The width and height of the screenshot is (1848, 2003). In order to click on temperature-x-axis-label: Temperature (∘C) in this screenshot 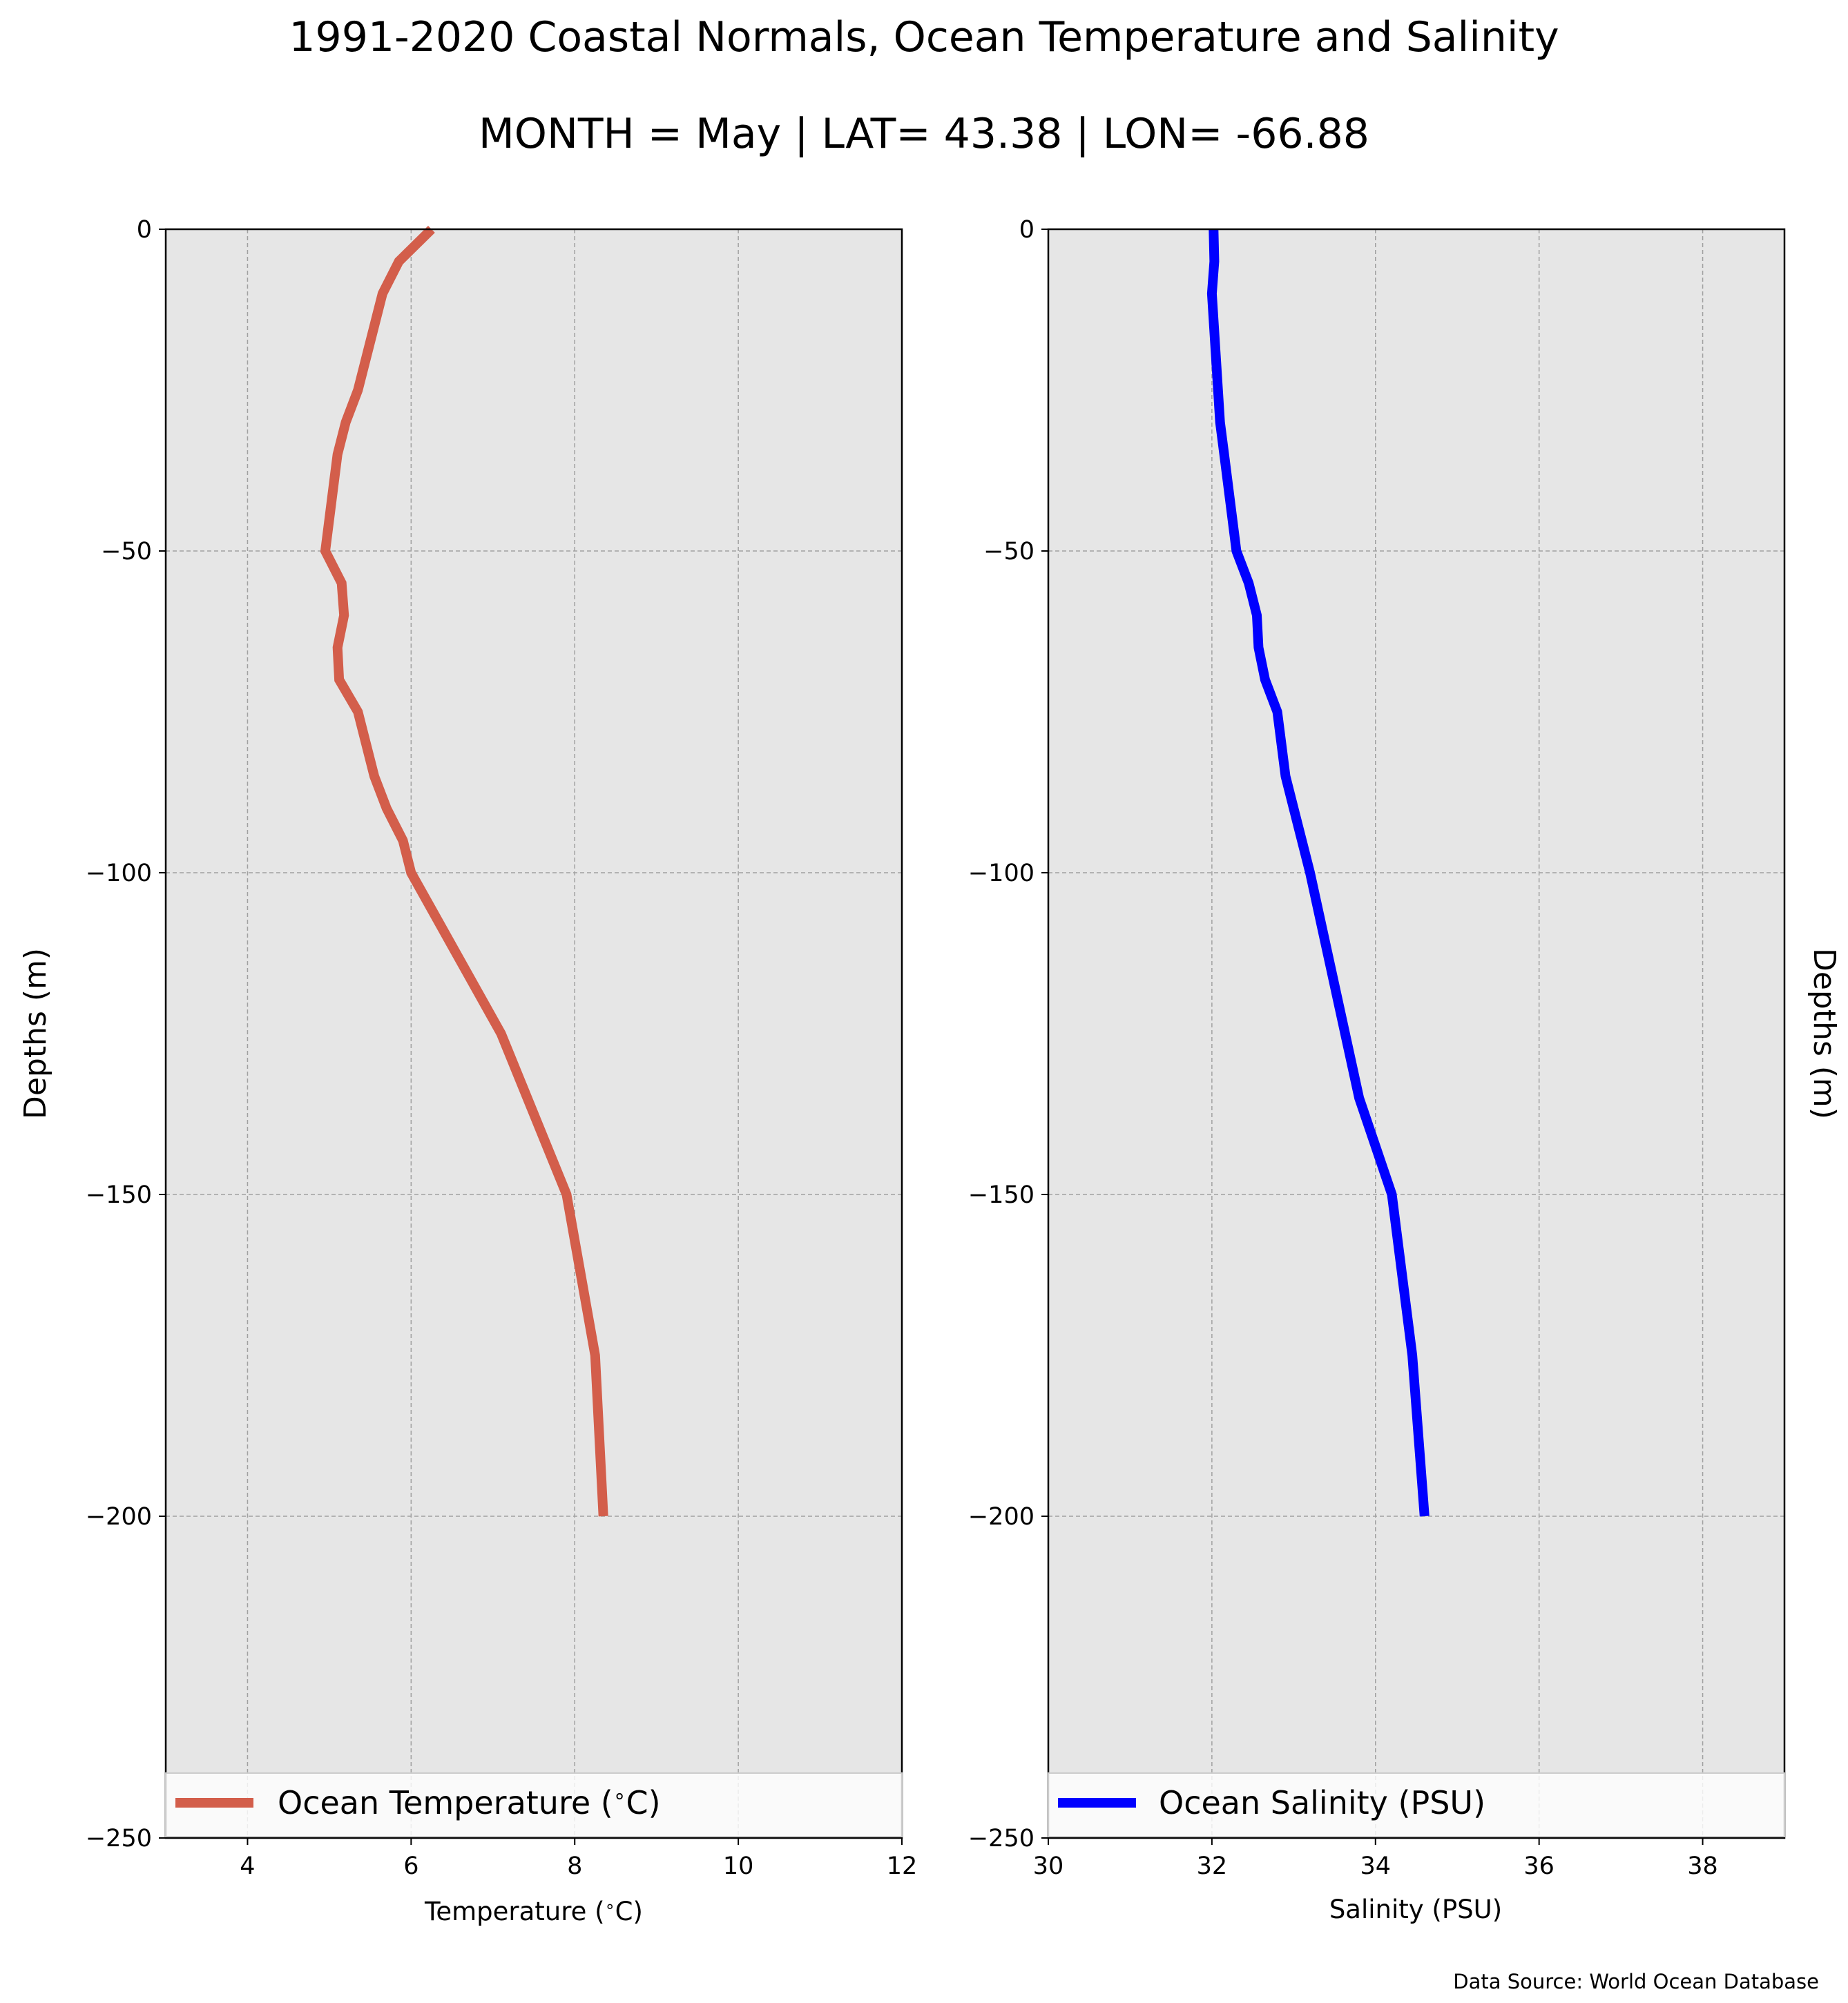, I will do `click(533, 1911)`.